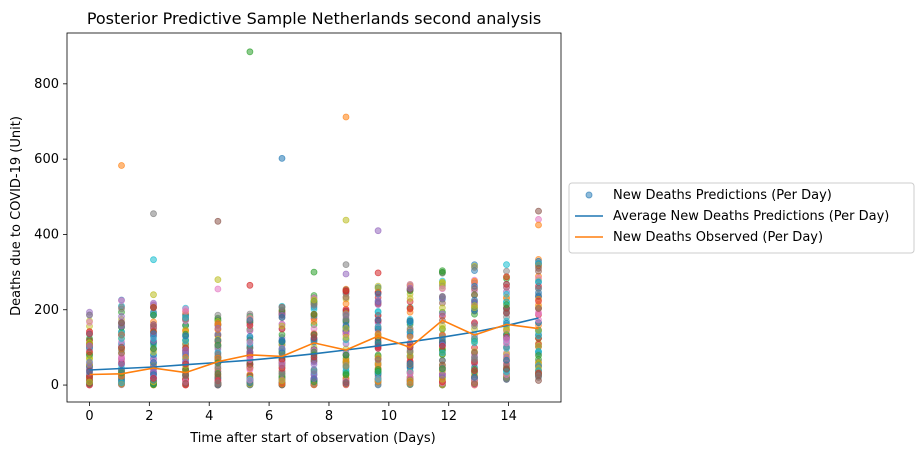  What do you see at coordinates (209, 416) in the screenshot?
I see `x-tick-label: 4` at bounding box center [209, 416].